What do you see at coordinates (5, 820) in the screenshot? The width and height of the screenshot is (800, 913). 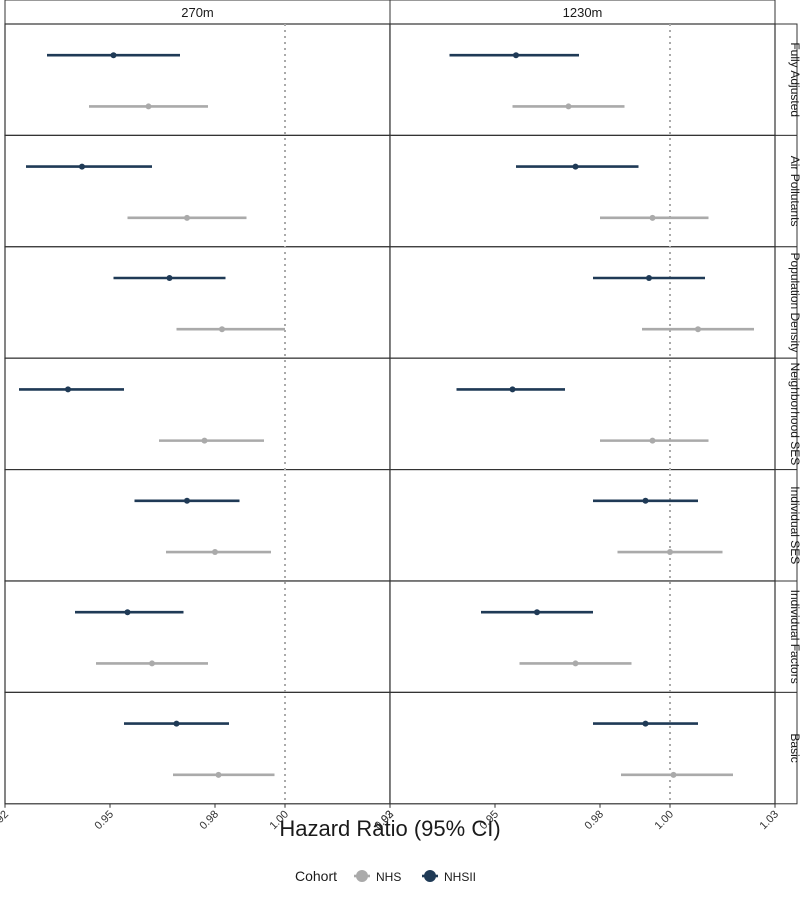 I see `x-tick-label: 0.92` at bounding box center [5, 820].